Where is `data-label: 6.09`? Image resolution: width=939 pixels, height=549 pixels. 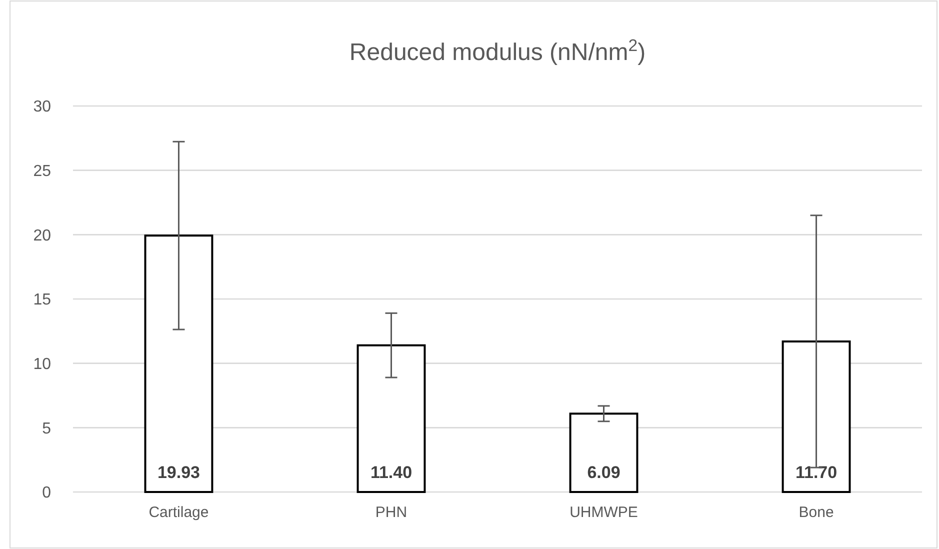 data-label: 6.09 is located at coordinates (603, 472).